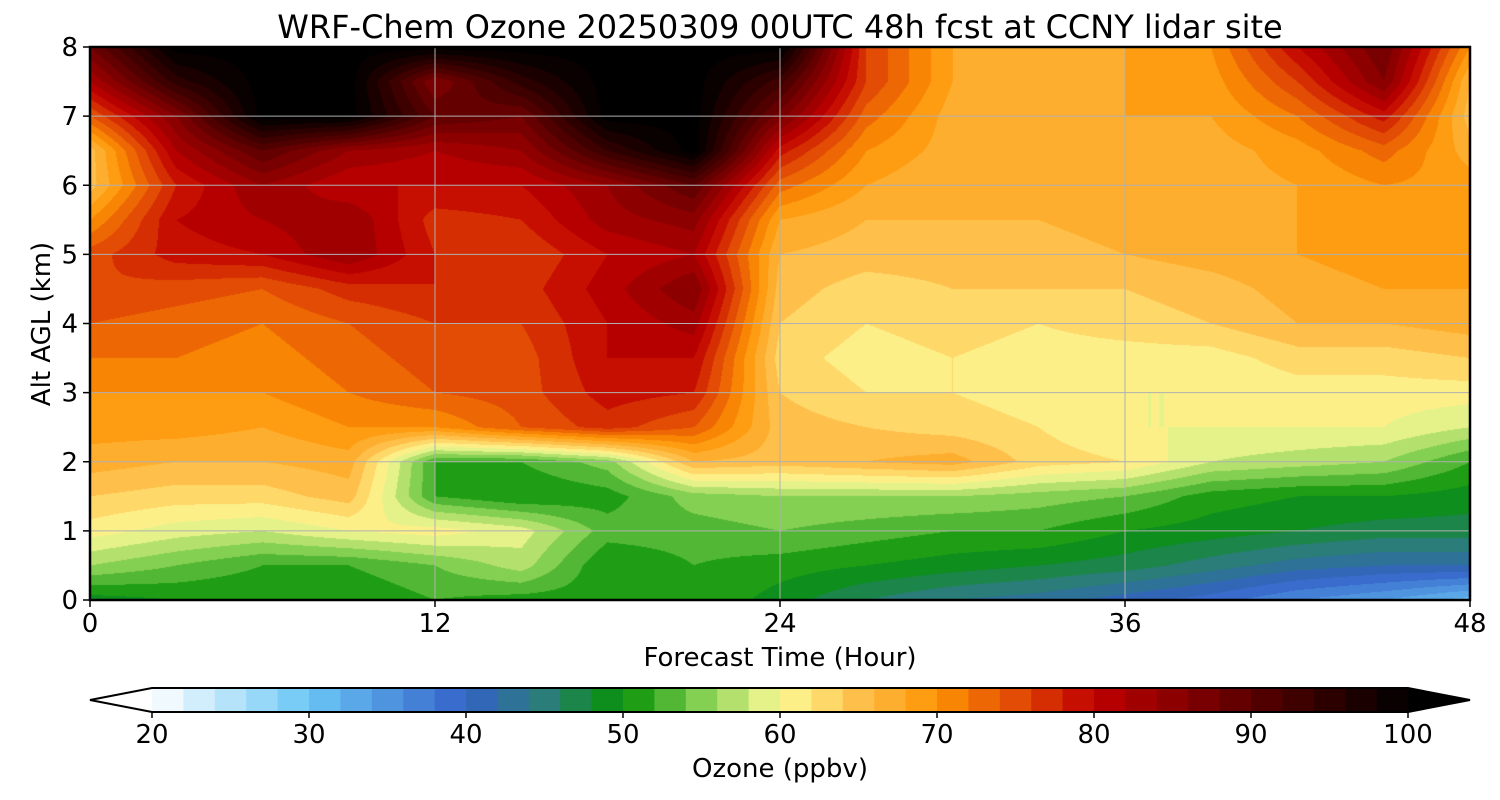  What do you see at coordinates (121, 700) in the screenshot?
I see `colorbar-extend-low` at bounding box center [121, 700].